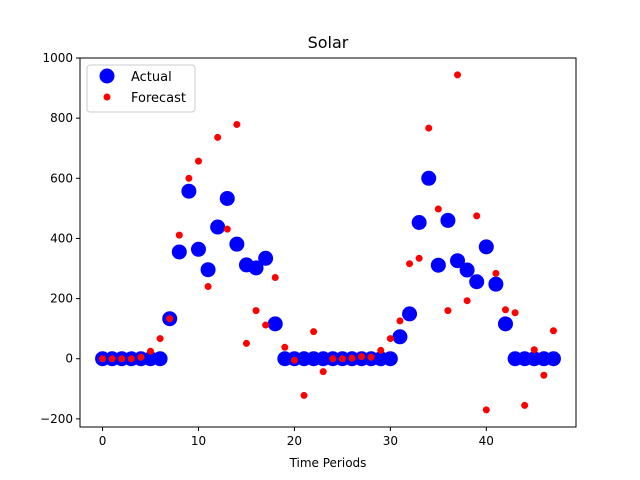 The image size is (640, 480). What do you see at coordinates (294, 441) in the screenshot?
I see `x-tick-label: 20` at bounding box center [294, 441].